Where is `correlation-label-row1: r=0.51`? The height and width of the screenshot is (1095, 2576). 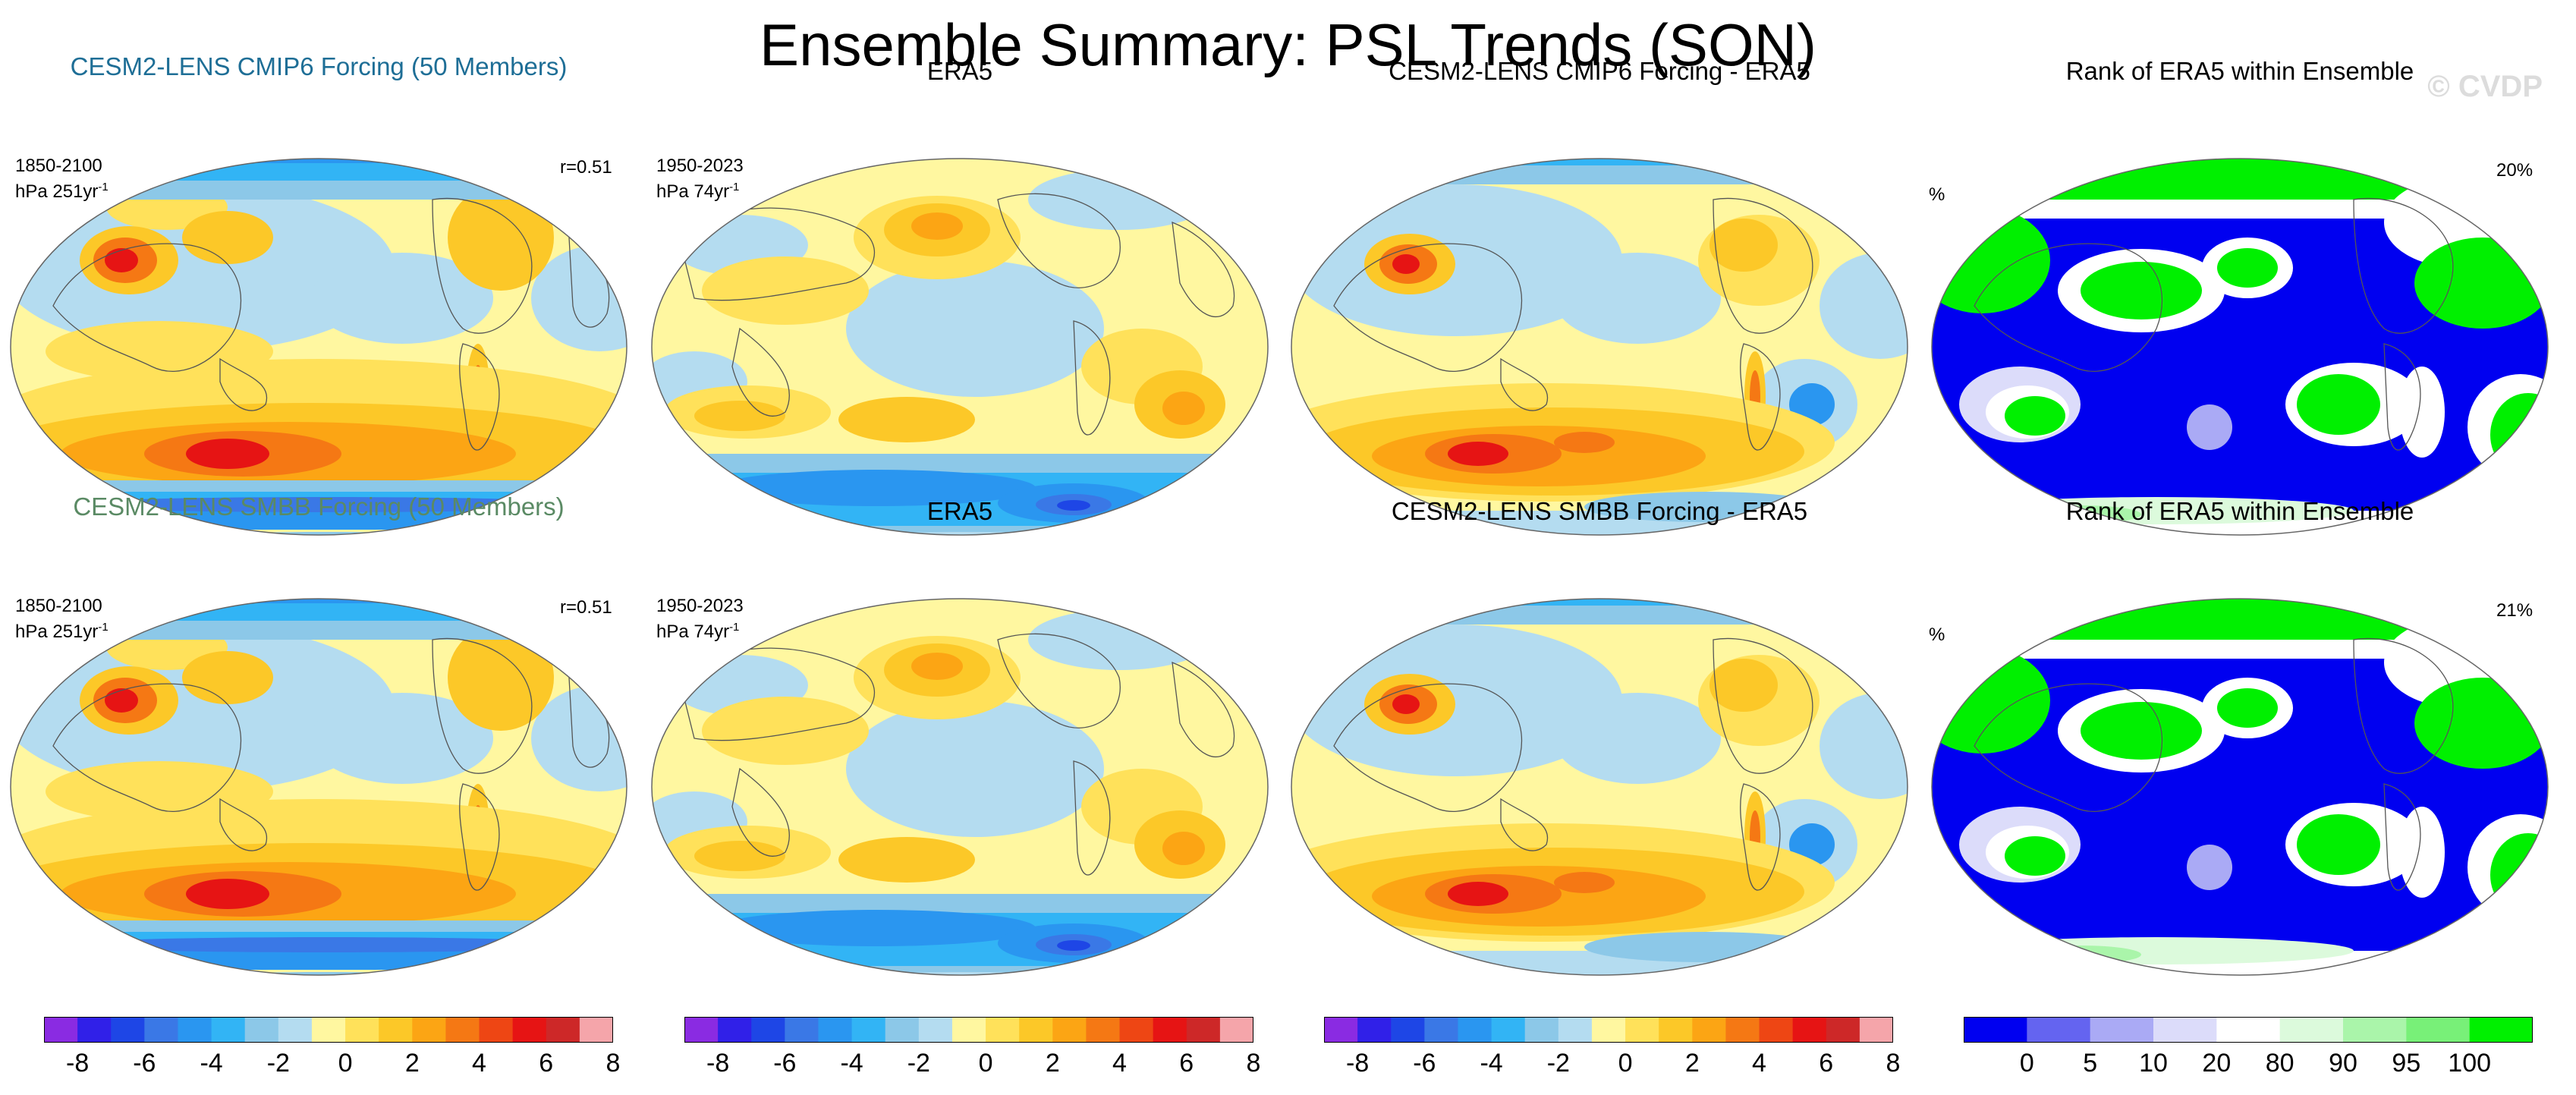
correlation-label-row1: r=0.51 is located at coordinates (586, 167).